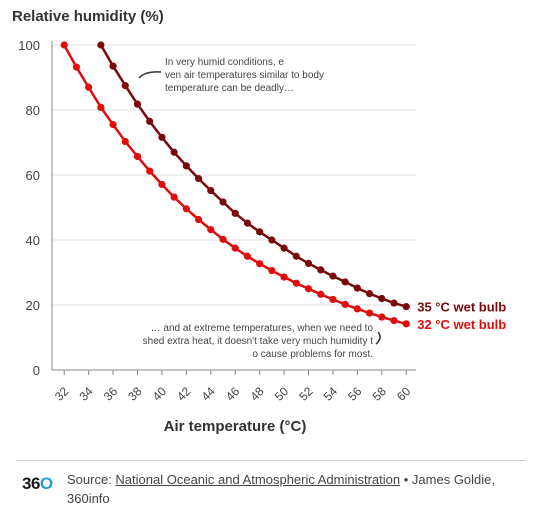 The image size is (535, 510). I want to click on x-tick-label: 50, so click(282, 394).